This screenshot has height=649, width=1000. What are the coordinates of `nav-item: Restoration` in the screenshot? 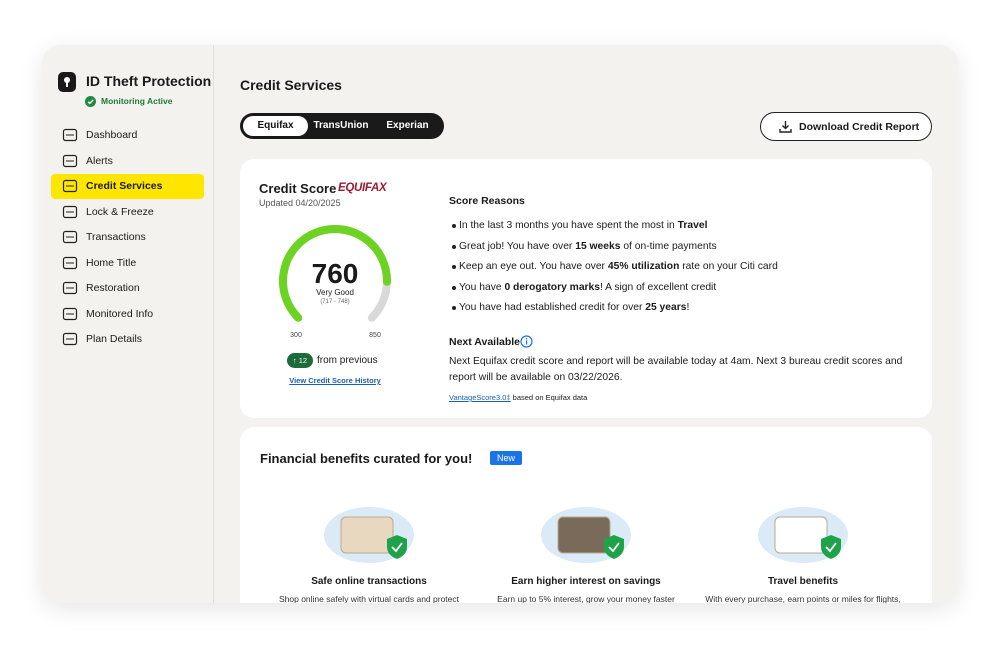 It's located at (127, 288).